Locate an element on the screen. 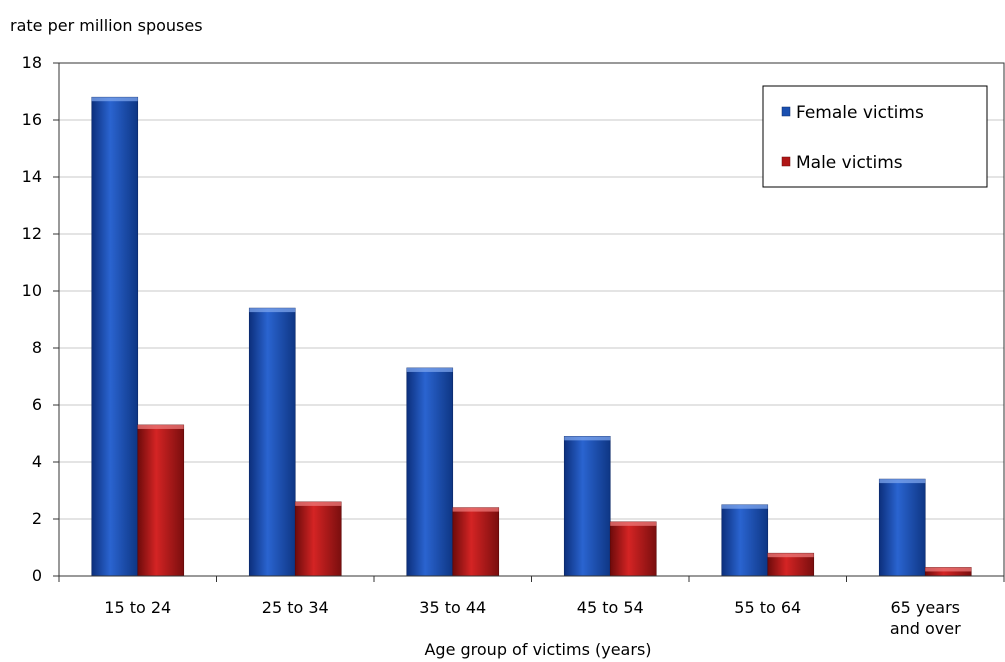 The image size is (1005, 662). legend-label-female: Female victims is located at coordinates (860, 113).